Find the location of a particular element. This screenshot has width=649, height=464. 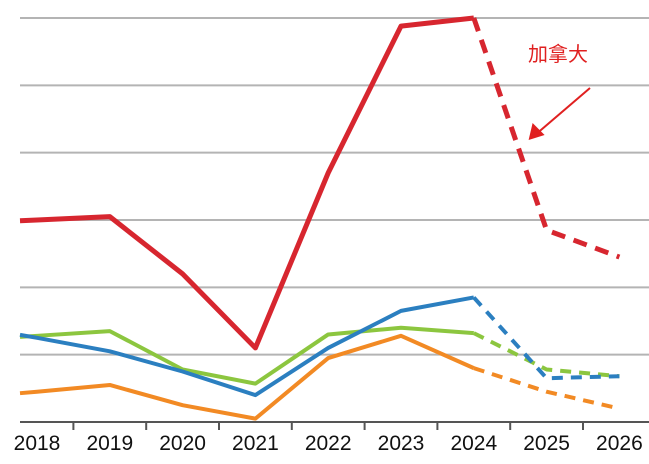

annotation-arrow-head is located at coordinates (536, 131).